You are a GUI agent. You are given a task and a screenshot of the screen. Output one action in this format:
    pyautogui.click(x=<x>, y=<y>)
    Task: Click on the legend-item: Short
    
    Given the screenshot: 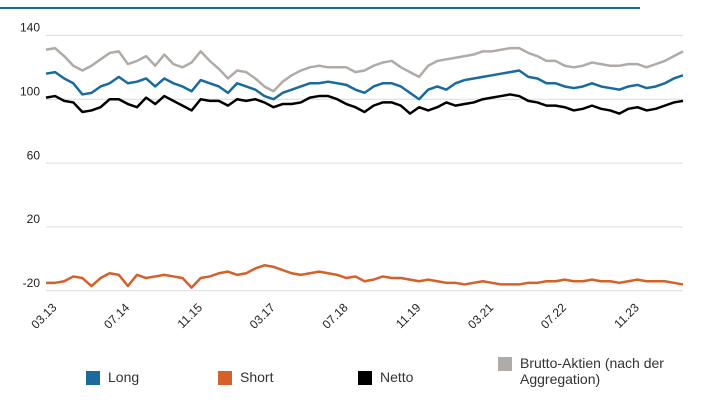 What is the action you would take?
    pyautogui.click(x=245, y=377)
    